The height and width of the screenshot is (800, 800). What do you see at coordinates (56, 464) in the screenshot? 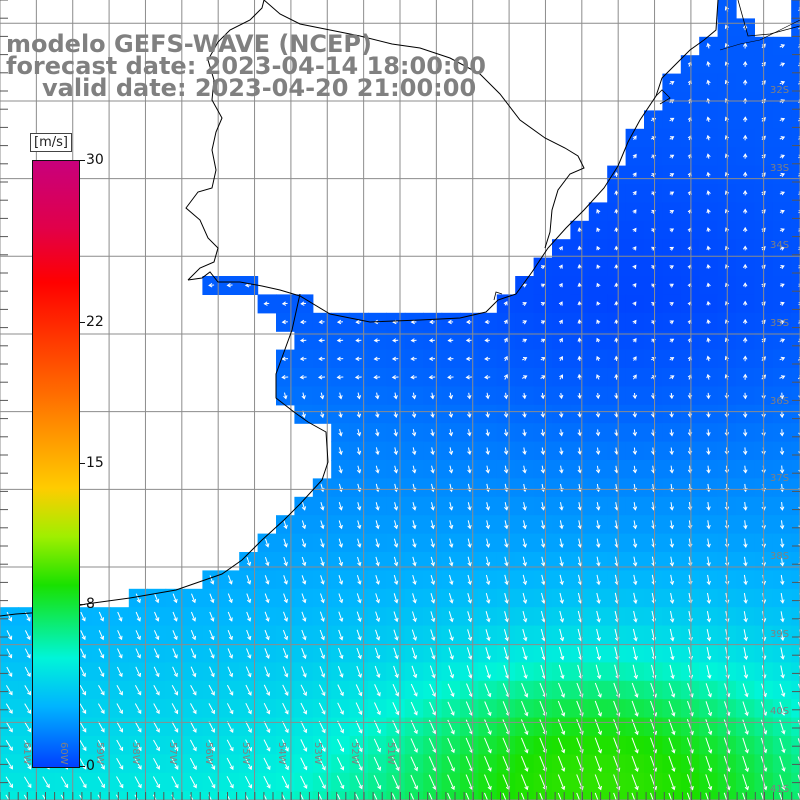
I see `colorbar` at bounding box center [56, 464].